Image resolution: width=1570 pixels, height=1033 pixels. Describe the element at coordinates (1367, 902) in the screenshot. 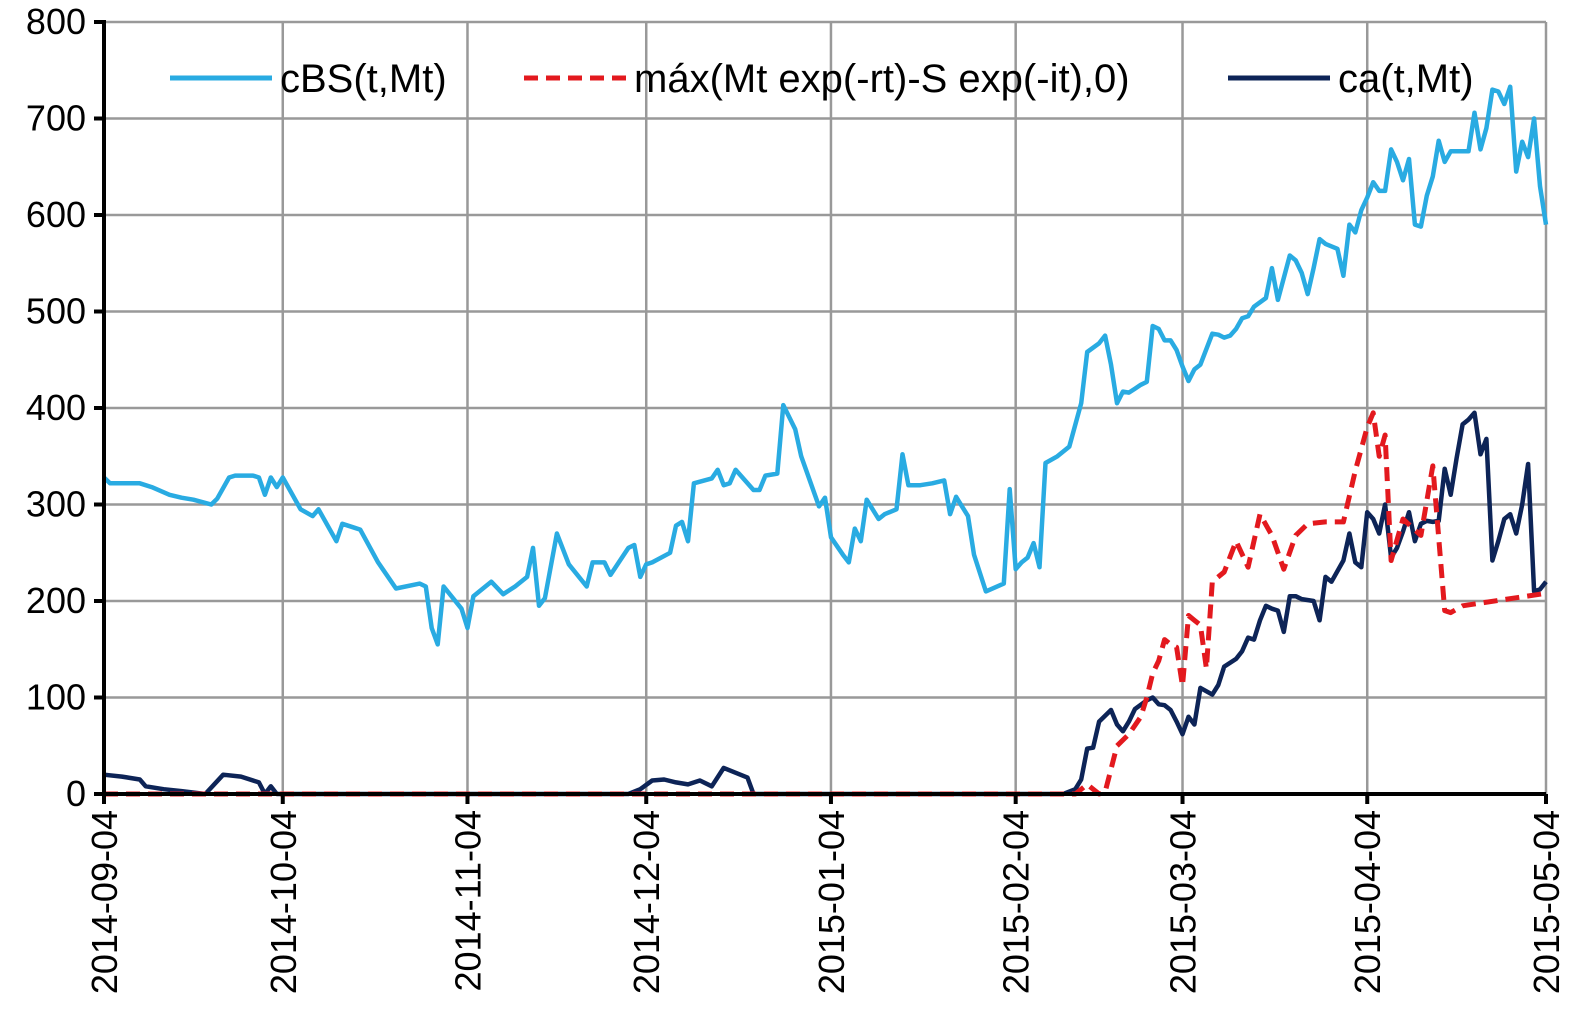

I see `x-tick-label: 2015-04-04` at that location.